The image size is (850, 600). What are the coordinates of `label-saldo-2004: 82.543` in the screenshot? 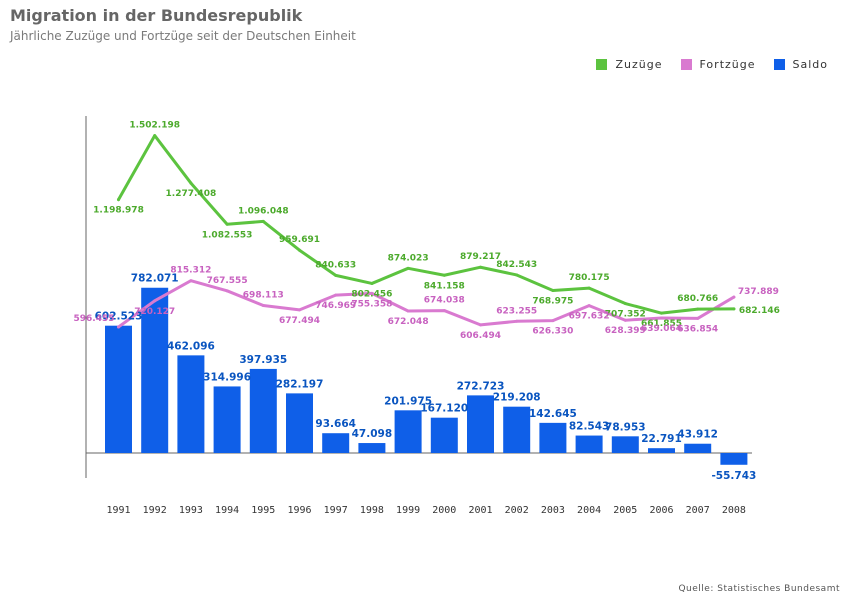 It's located at (589, 427).